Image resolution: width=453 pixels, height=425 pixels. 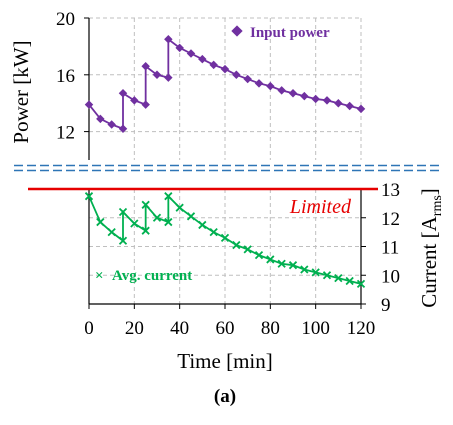 What do you see at coordinates (320, 207) in the screenshot?
I see `limit-label: Limited` at bounding box center [320, 207].